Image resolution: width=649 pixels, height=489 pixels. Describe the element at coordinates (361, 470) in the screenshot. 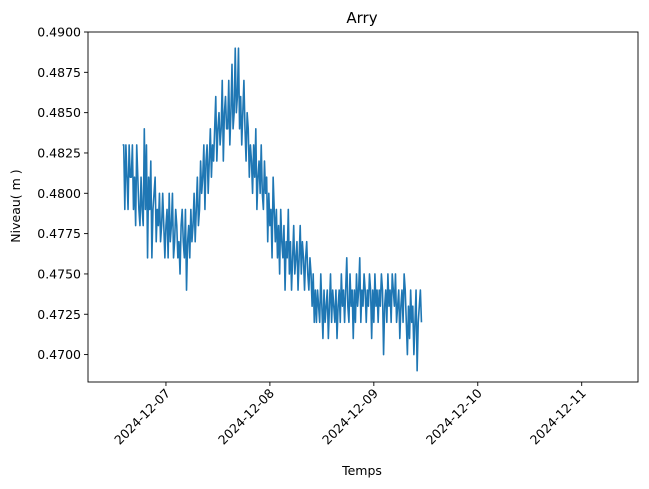

I see `x-axis-label: Temps` at that location.